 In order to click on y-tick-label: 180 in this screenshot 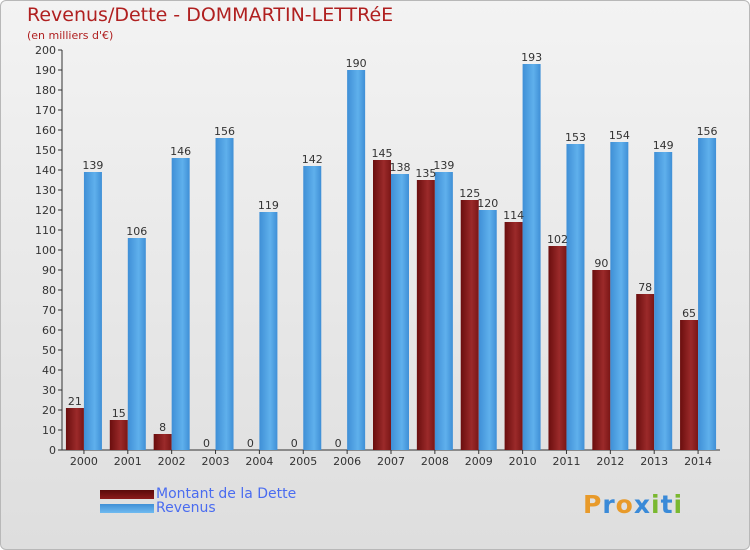, I will do `click(45, 90)`.